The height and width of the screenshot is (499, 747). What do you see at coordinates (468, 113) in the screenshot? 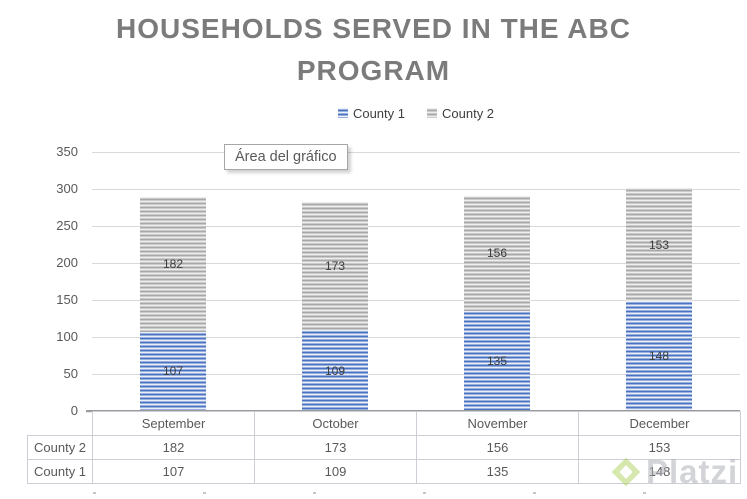
I see `legend-label-county2: County 2` at bounding box center [468, 113].